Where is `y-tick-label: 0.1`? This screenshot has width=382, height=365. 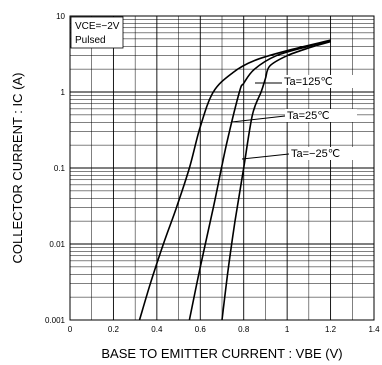
y-tick-label: 0.1 is located at coordinates (60, 168).